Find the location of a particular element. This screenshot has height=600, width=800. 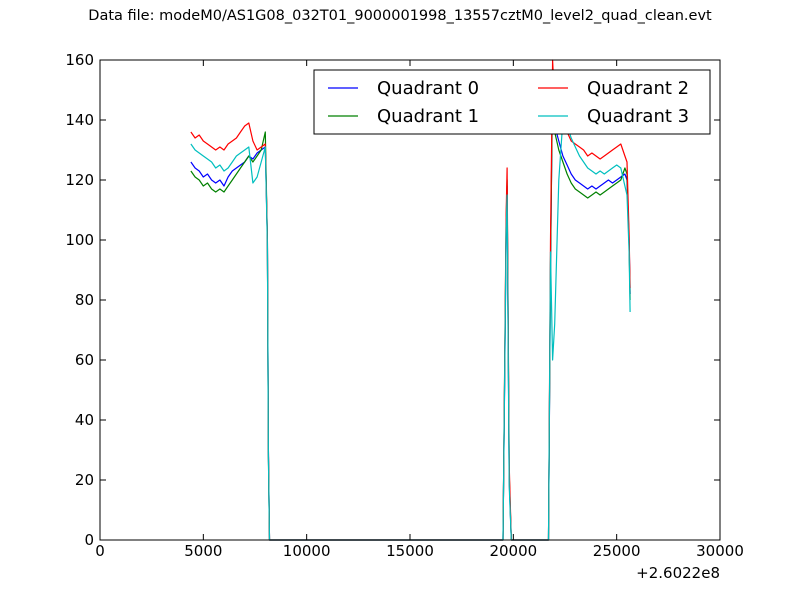

legend: Quadrant 0 Quadrant 1 Quadrant 2 Quadrant 3 is located at coordinates (512, 102).